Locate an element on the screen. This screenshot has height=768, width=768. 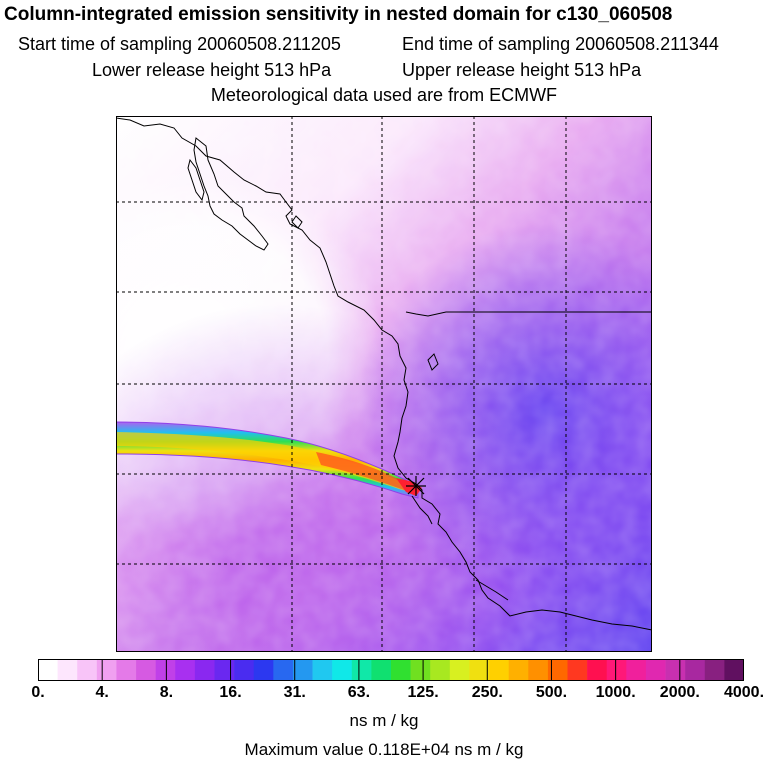
end-time-label: End time of sampling 20060508.211344 is located at coordinates (560, 44).